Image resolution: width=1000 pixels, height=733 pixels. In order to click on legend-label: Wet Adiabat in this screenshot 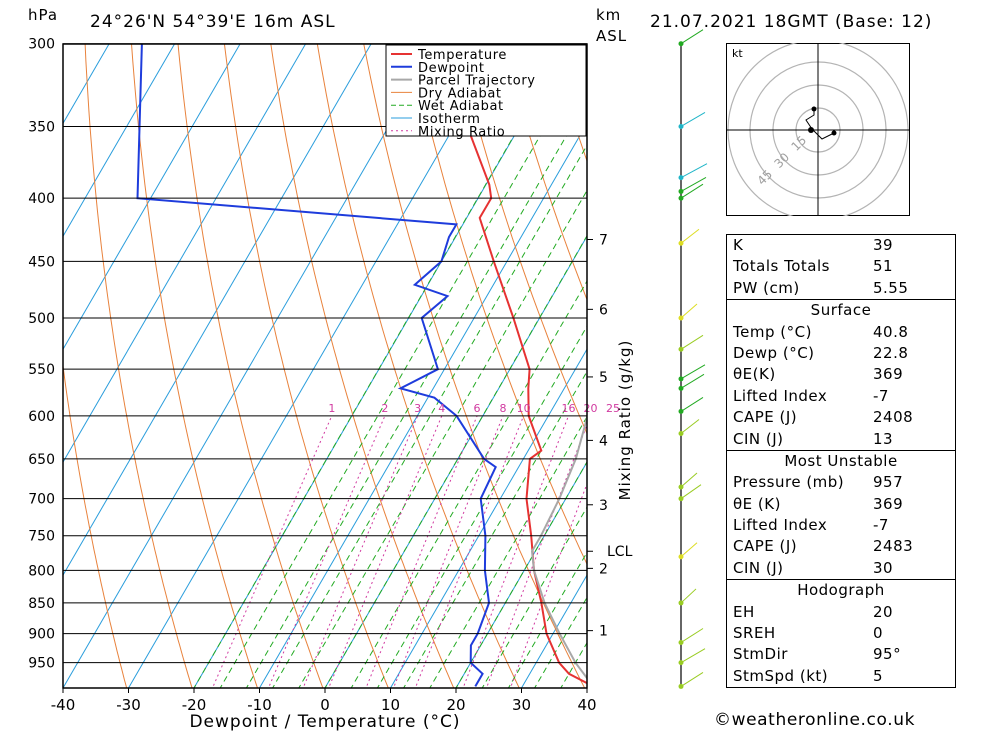, I will do `click(461, 106)`.